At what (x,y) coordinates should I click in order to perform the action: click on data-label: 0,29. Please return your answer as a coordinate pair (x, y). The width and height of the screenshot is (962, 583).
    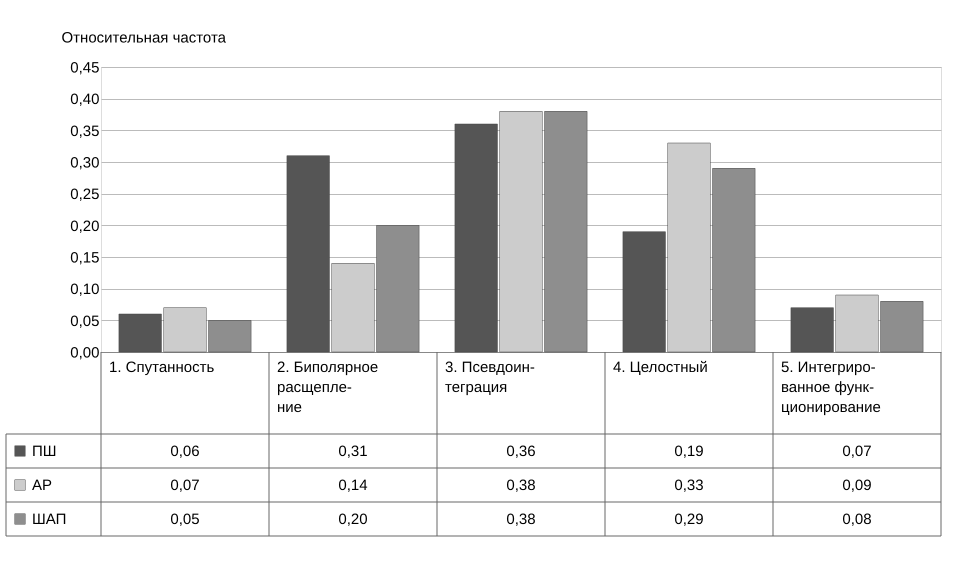
    Looking at the image, I should click on (689, 519).